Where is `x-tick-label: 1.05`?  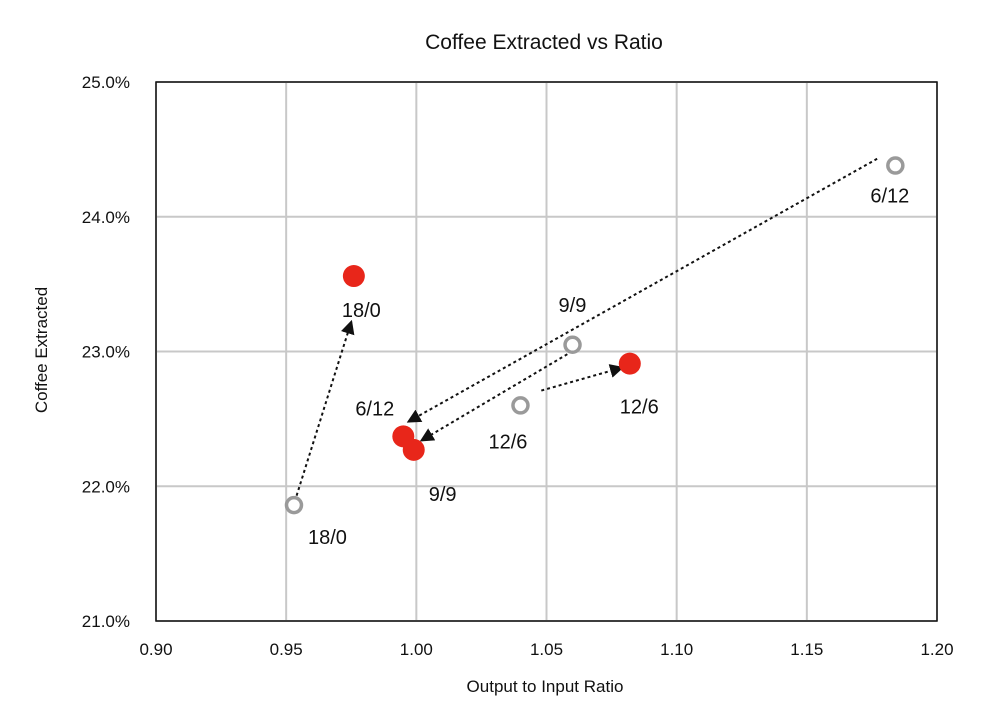
x-tick-label: 1.05 is located at coordinates (546, 649).